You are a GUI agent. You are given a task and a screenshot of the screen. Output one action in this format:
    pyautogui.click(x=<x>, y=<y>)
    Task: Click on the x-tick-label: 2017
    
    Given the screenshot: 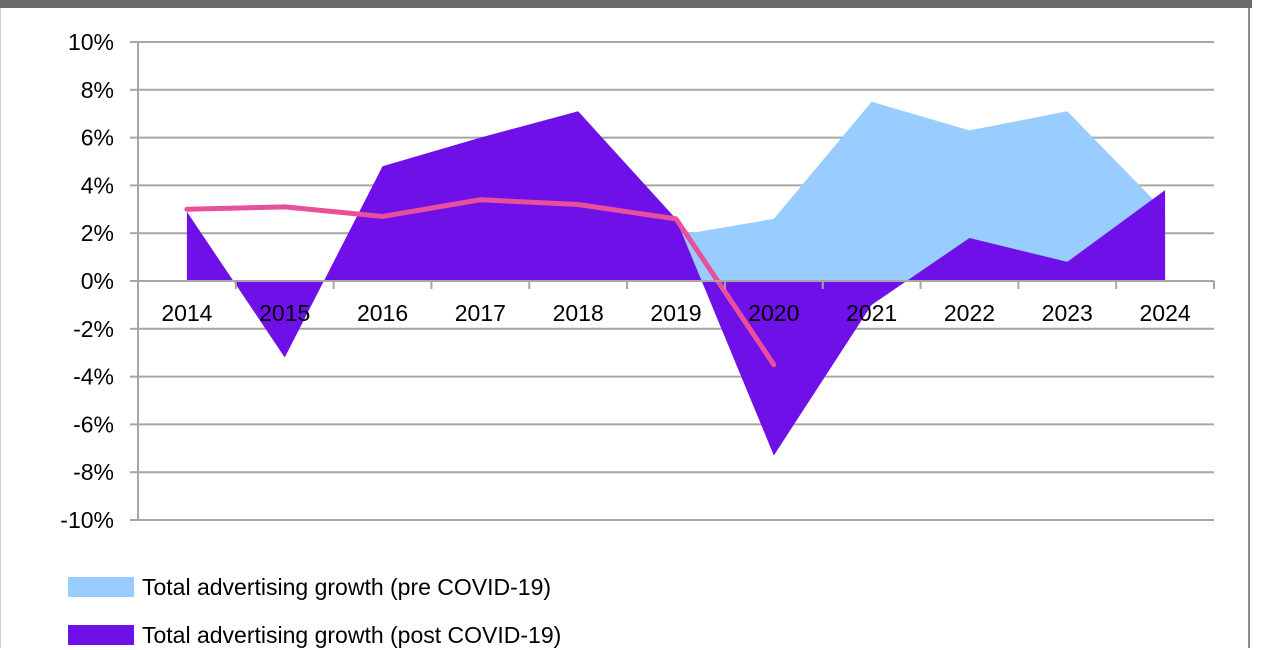 What is the action you would take?
    pyautogui.click(x=480, y=313)
    